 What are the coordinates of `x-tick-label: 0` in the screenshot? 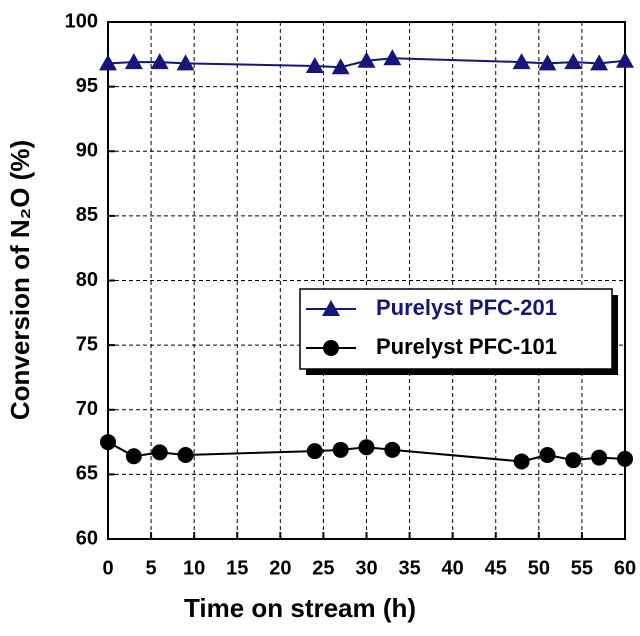 It's located at (107, 568).